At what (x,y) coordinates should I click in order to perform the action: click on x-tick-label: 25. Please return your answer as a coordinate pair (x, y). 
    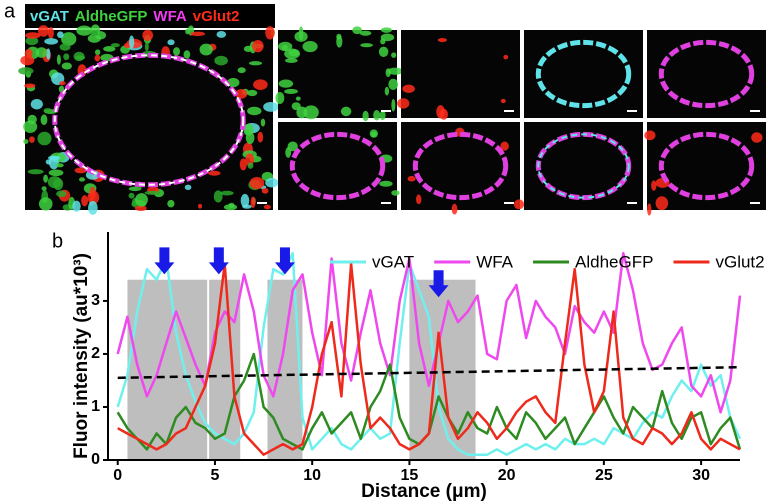
    Looking at the image, I should click on (604, 475).